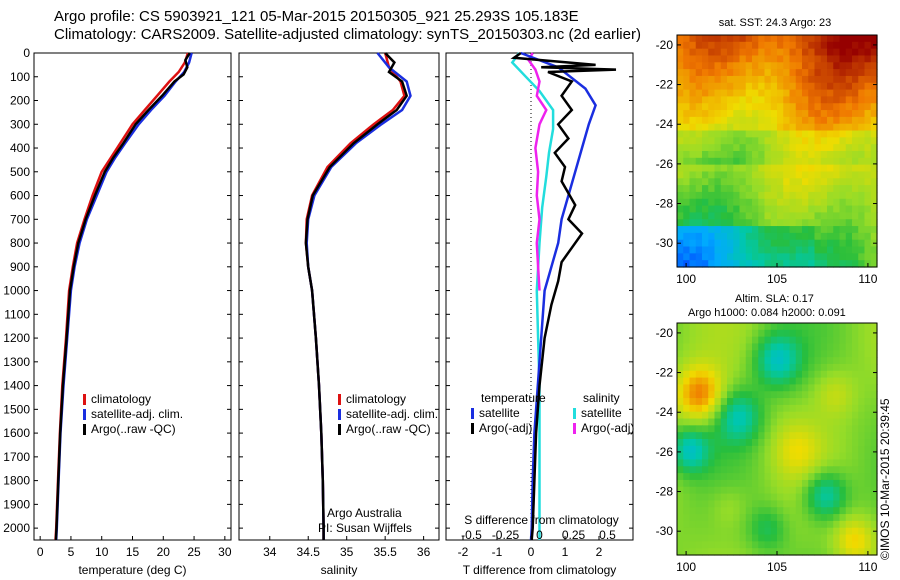  Describe the element at coordinates (867, 279) in the screenshot. I see `lon-tick-label: 110` at that location.